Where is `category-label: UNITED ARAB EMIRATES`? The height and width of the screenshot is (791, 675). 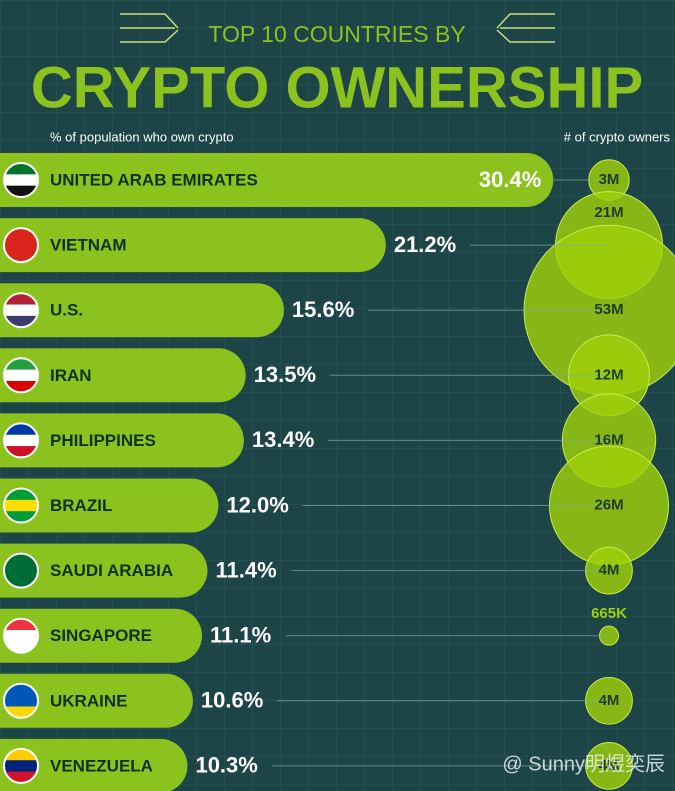
category-label: UNITED ARAB EMIRATES is located at coordinates (154, 179).